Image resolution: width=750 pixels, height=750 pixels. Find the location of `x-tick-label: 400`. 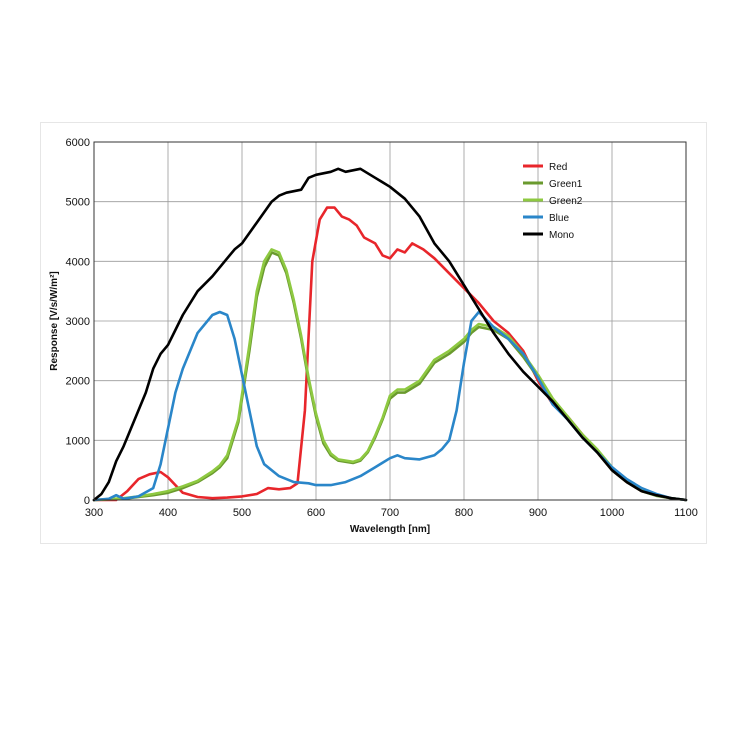

x-tick-label: 400 is located at coordinates (168, 513).